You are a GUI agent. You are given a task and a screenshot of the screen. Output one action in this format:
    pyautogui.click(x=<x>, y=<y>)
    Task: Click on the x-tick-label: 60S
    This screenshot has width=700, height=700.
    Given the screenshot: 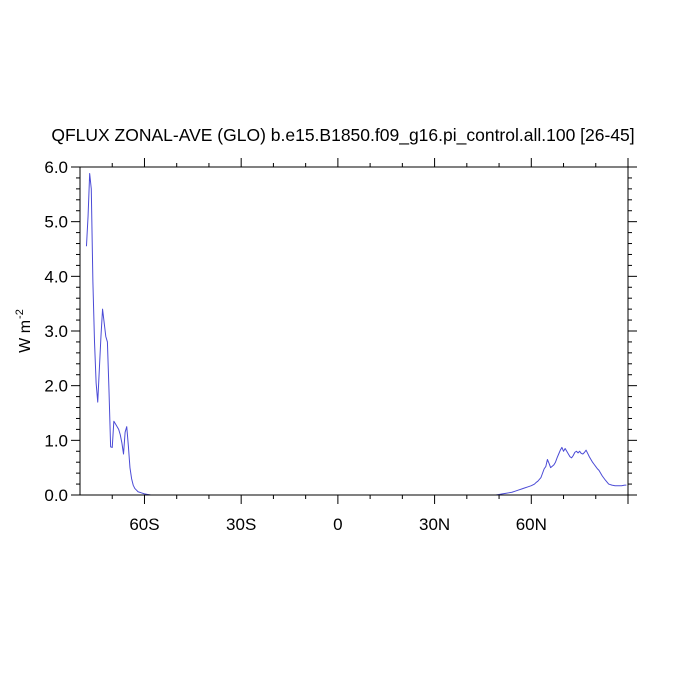 What is the action you would take?
    pyautogui.click(x=144, y=524)
    